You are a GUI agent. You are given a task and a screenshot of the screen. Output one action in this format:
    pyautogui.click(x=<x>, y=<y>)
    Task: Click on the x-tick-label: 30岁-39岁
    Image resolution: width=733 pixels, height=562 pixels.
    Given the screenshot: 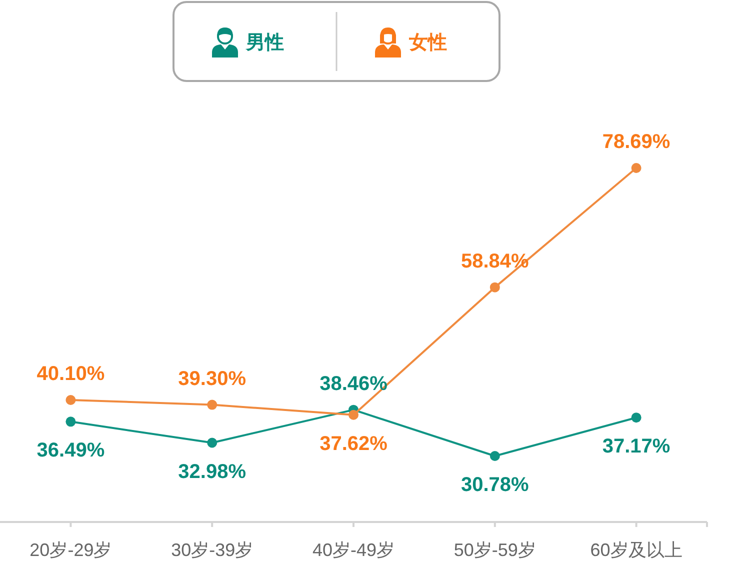 What is the action you would take?
    pyautogui.click(x=212, y=550)
    